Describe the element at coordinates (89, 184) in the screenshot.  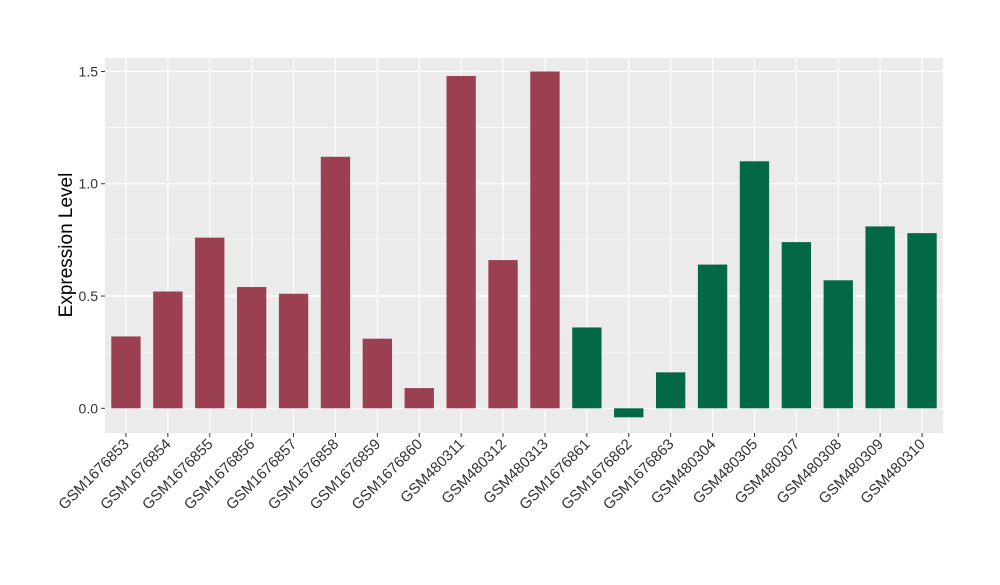
I see `y-tick-label: 1.0` at that location.